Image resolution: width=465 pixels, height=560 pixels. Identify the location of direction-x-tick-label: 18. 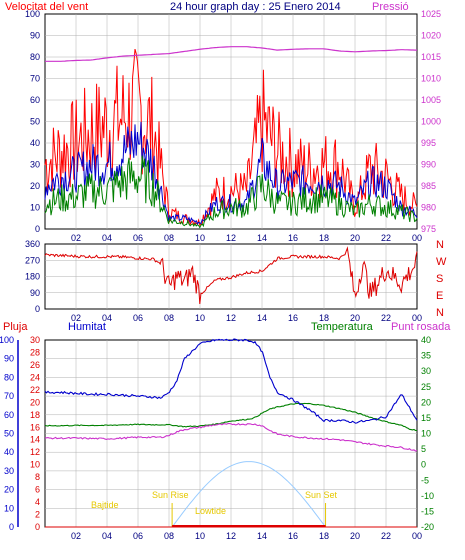
(324, 318).